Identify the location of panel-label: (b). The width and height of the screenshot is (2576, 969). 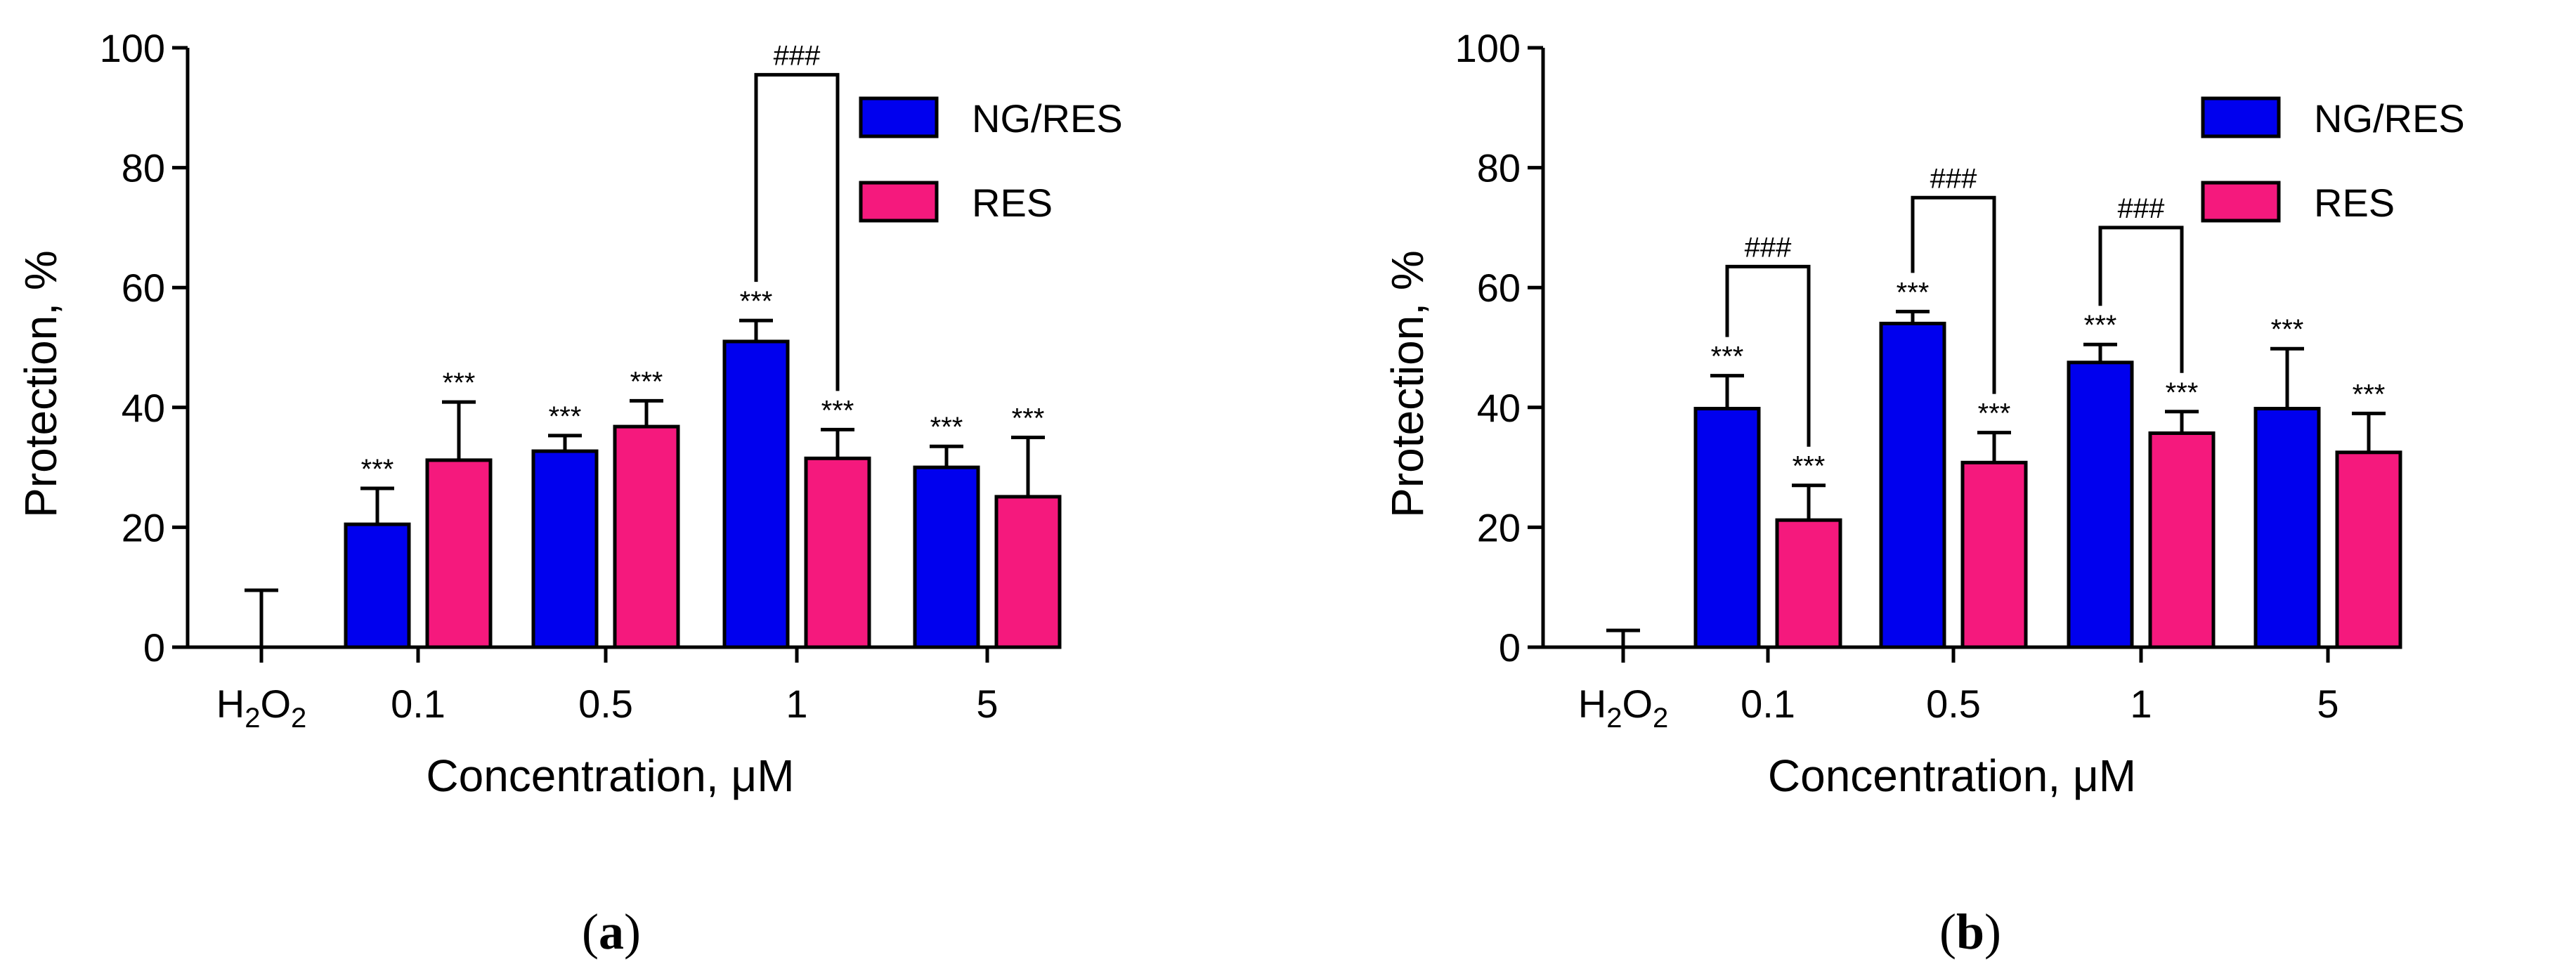
(1970, 932).